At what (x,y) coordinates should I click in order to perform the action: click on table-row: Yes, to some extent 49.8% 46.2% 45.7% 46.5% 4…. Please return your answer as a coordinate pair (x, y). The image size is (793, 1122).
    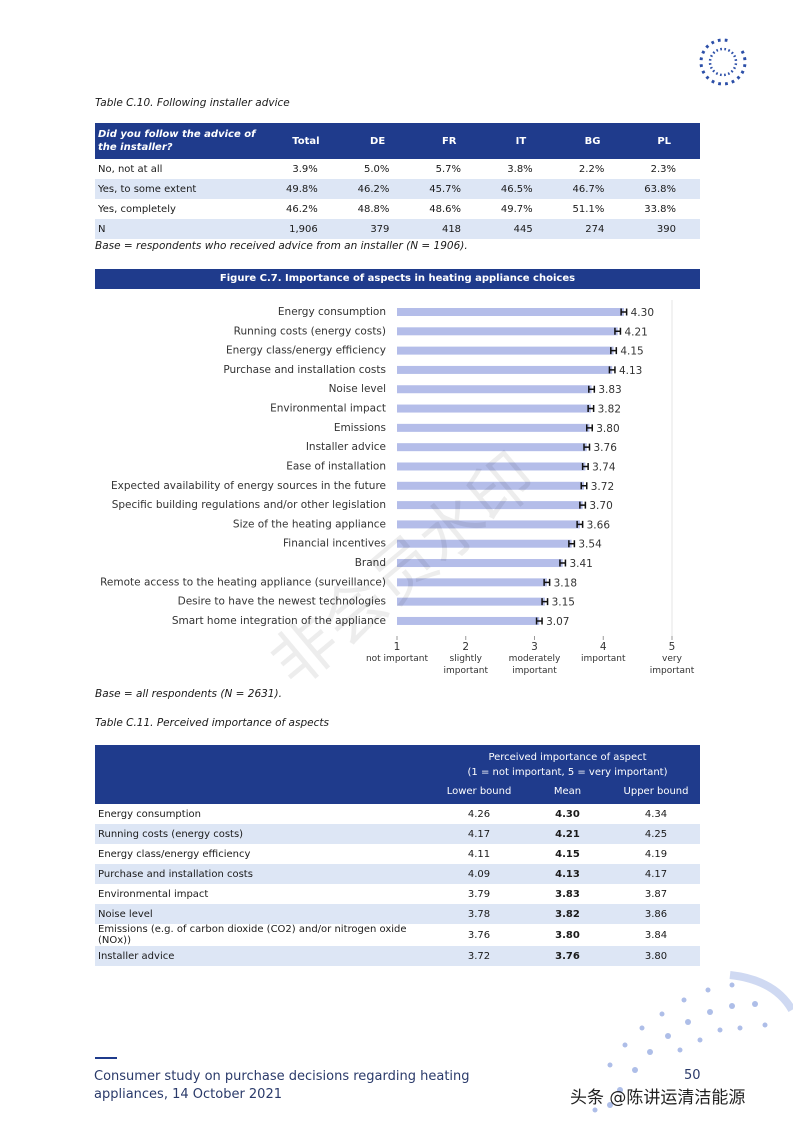
    Looking at the image, I should click on (397, 189).